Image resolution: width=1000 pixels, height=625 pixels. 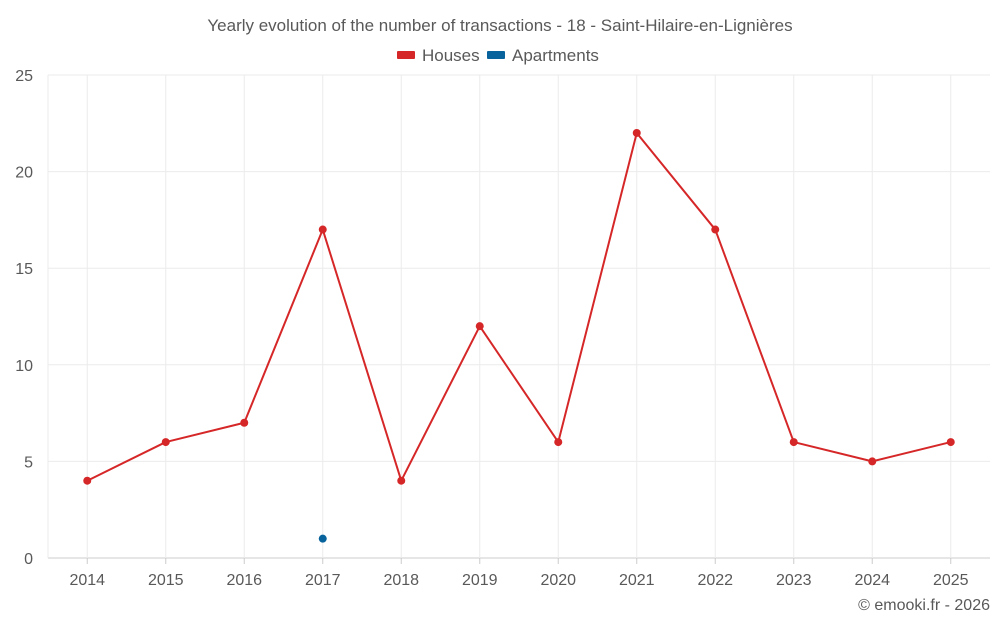 What do you see at coordinates (166, 580) in the screenshot?
I see `x-tick-label: 2015` at bounding box center [166, 580].